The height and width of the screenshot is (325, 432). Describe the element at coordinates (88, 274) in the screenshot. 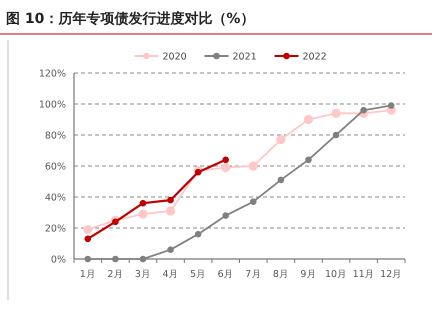

I see `x-tick-label: 1月` at that location.